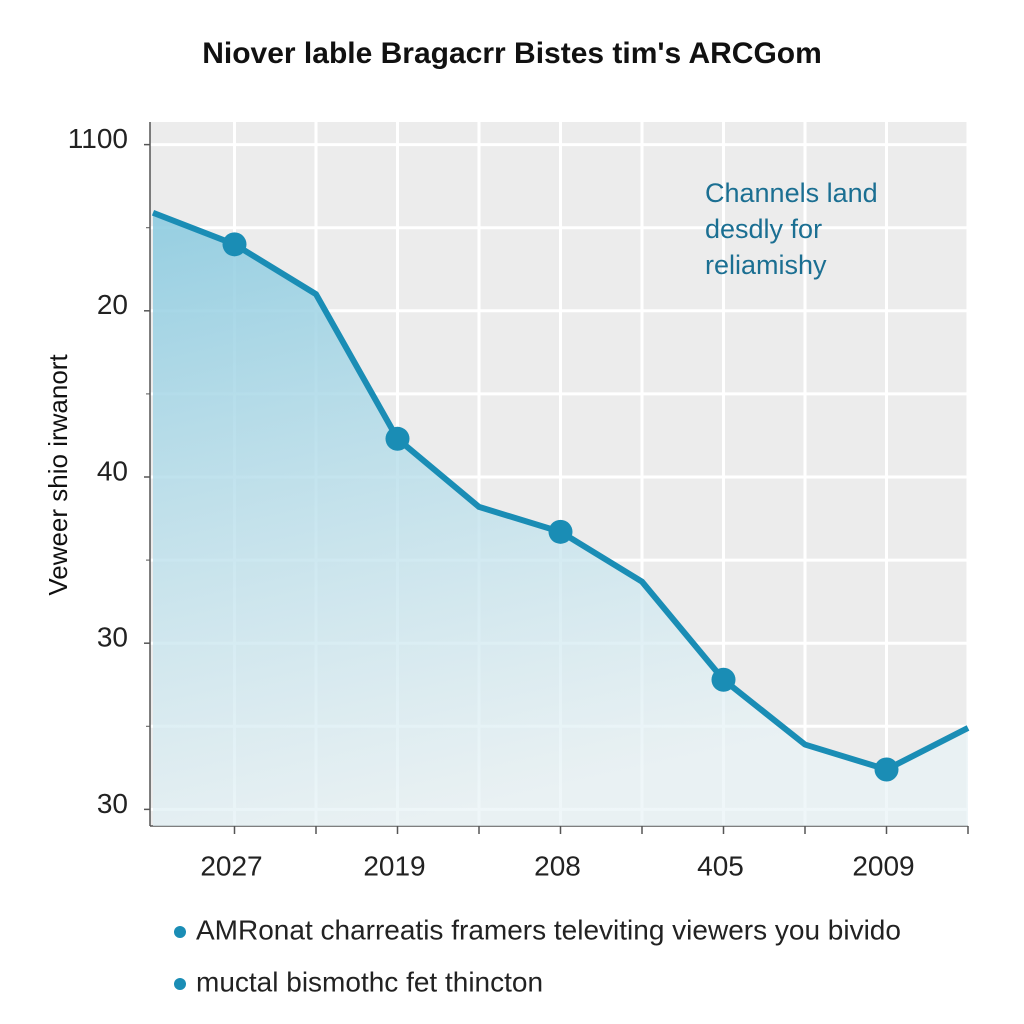 The height and width of the screenshot is (1024, 1024). I want to click on annotation-line: Channels land, so click(791, 193).